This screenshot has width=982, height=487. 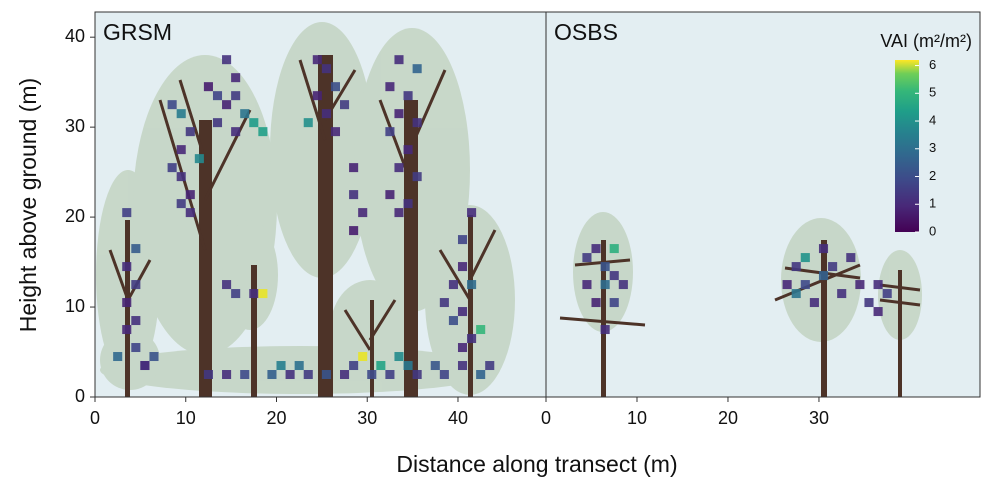 What do you see at coordinates (926, 41) in the screenshot?
I see `colorbar-label: VAI (m²/m²)` at bounding box center [926, 41].